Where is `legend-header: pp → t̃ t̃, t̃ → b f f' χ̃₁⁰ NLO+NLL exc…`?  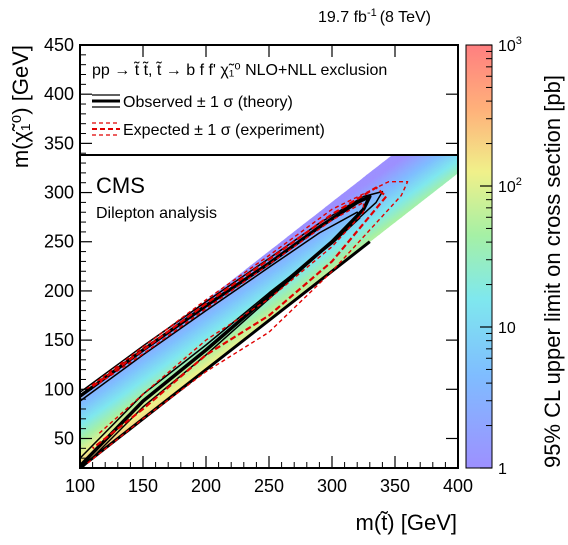
legend-header: pp → t̃ t̃, t̃ → b f f' χ̃₁⁰ NLO+NLL exc… is located at coordinates (239, 69).